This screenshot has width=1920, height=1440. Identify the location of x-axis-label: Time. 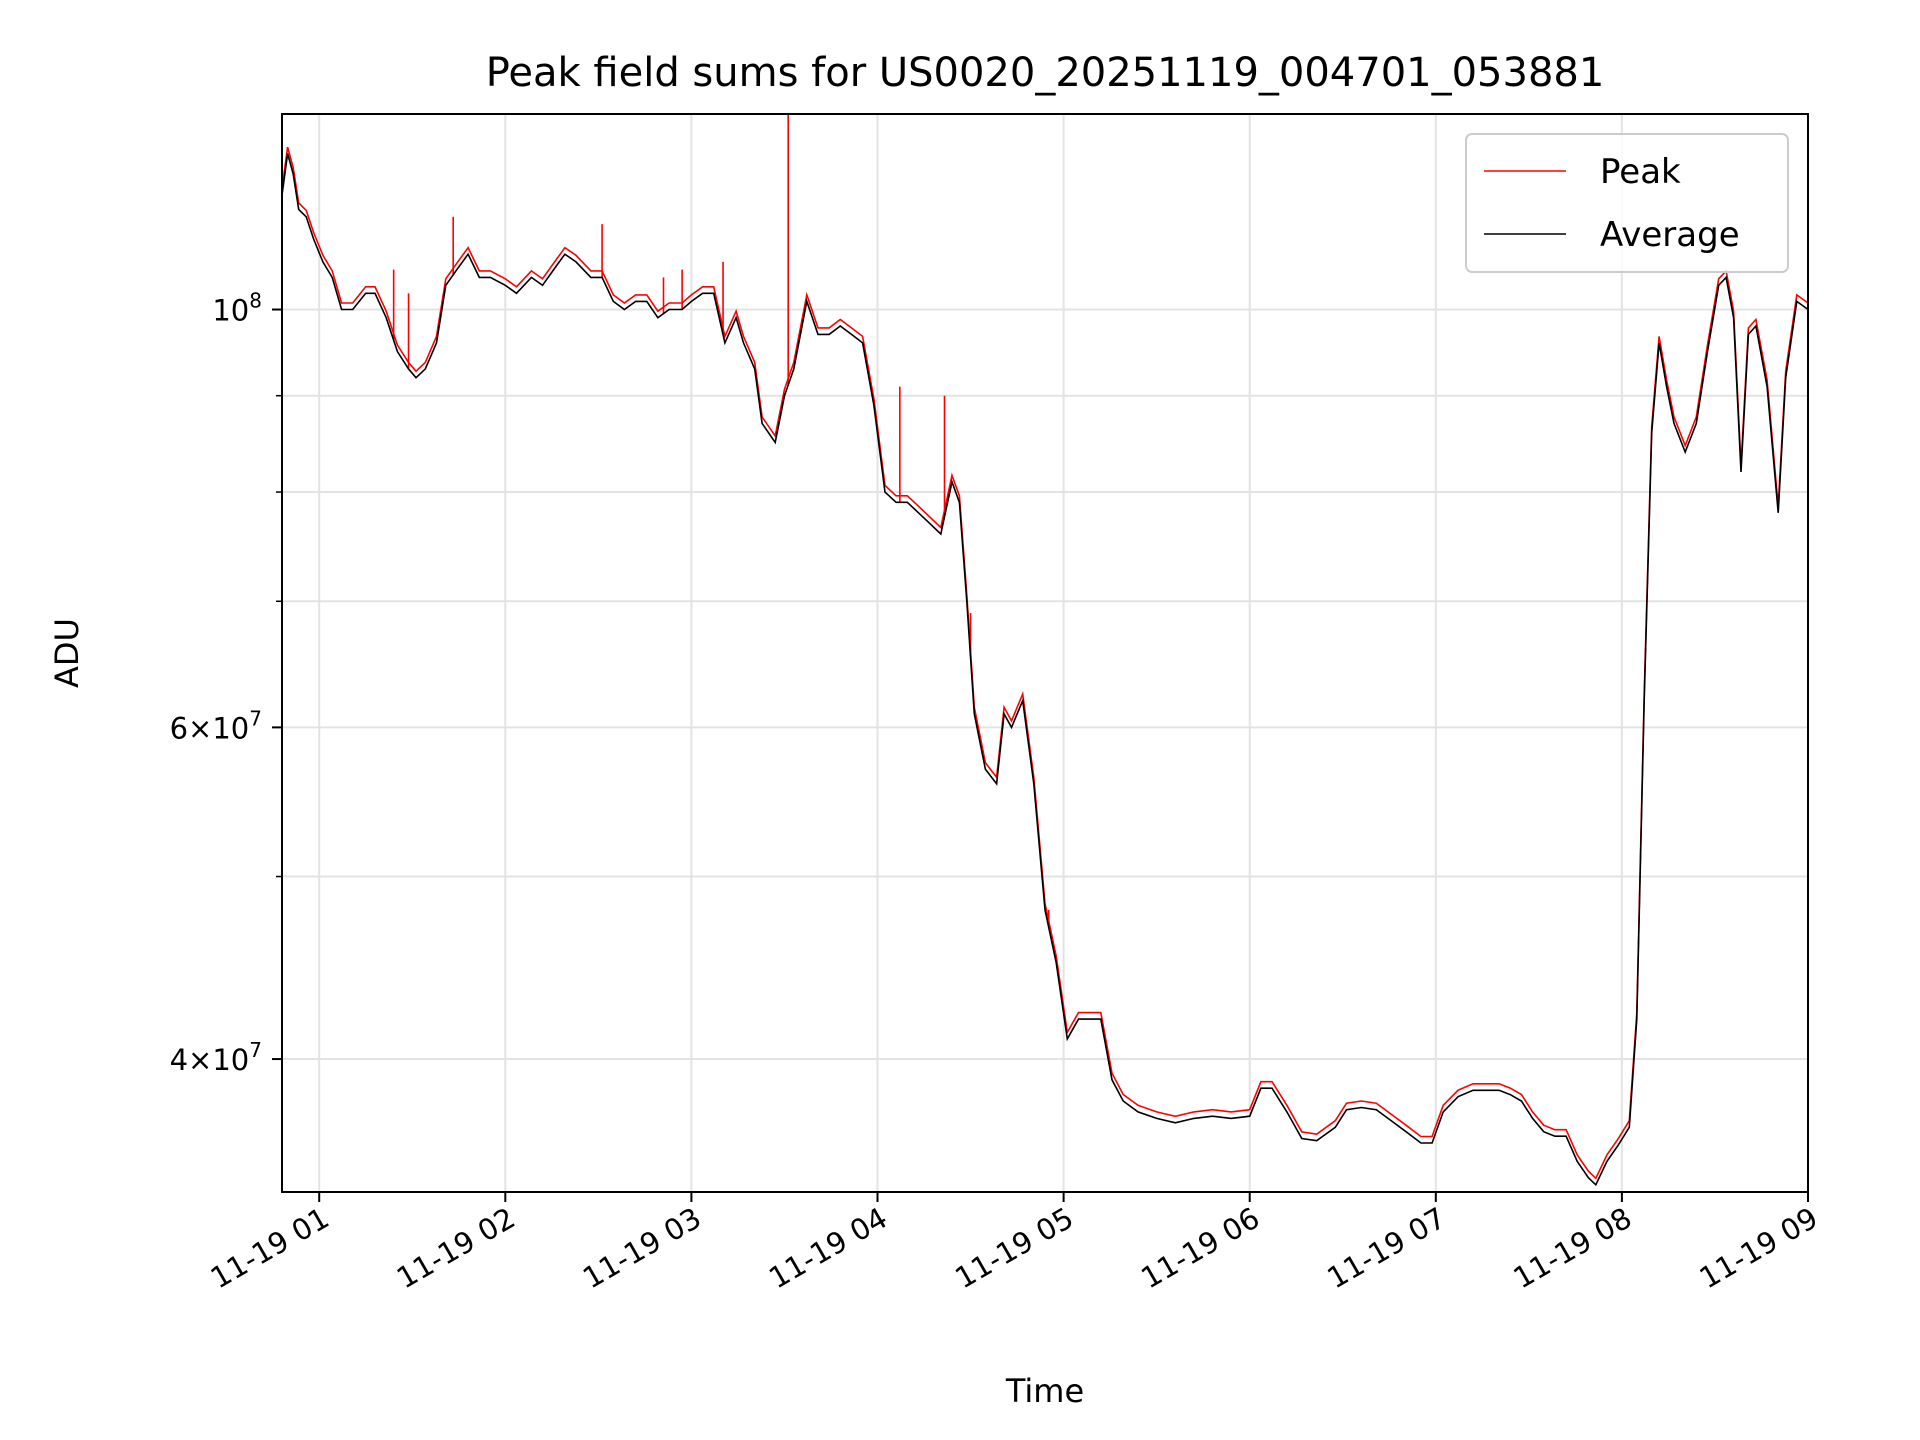
(1044, 1391).